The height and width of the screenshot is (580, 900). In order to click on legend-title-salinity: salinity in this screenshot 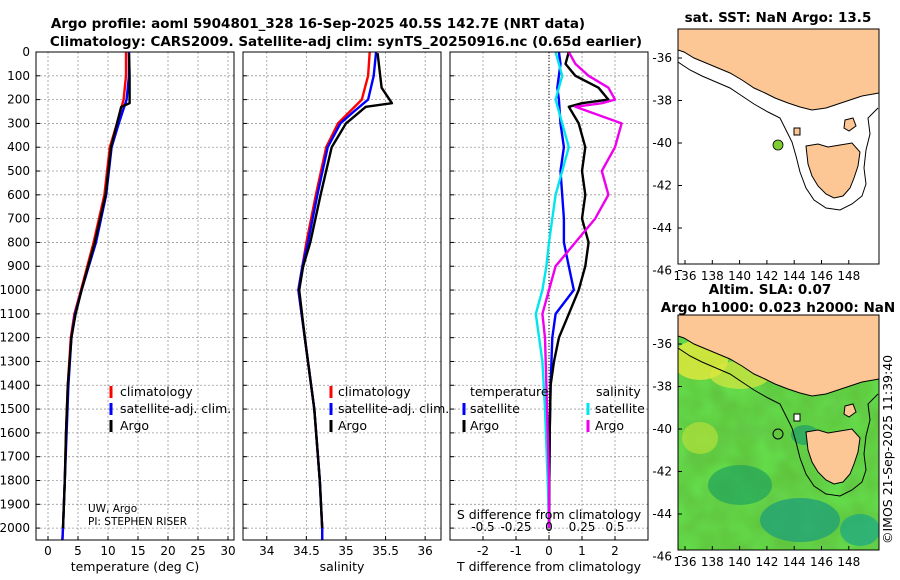, I will do `click(618, 391)`.